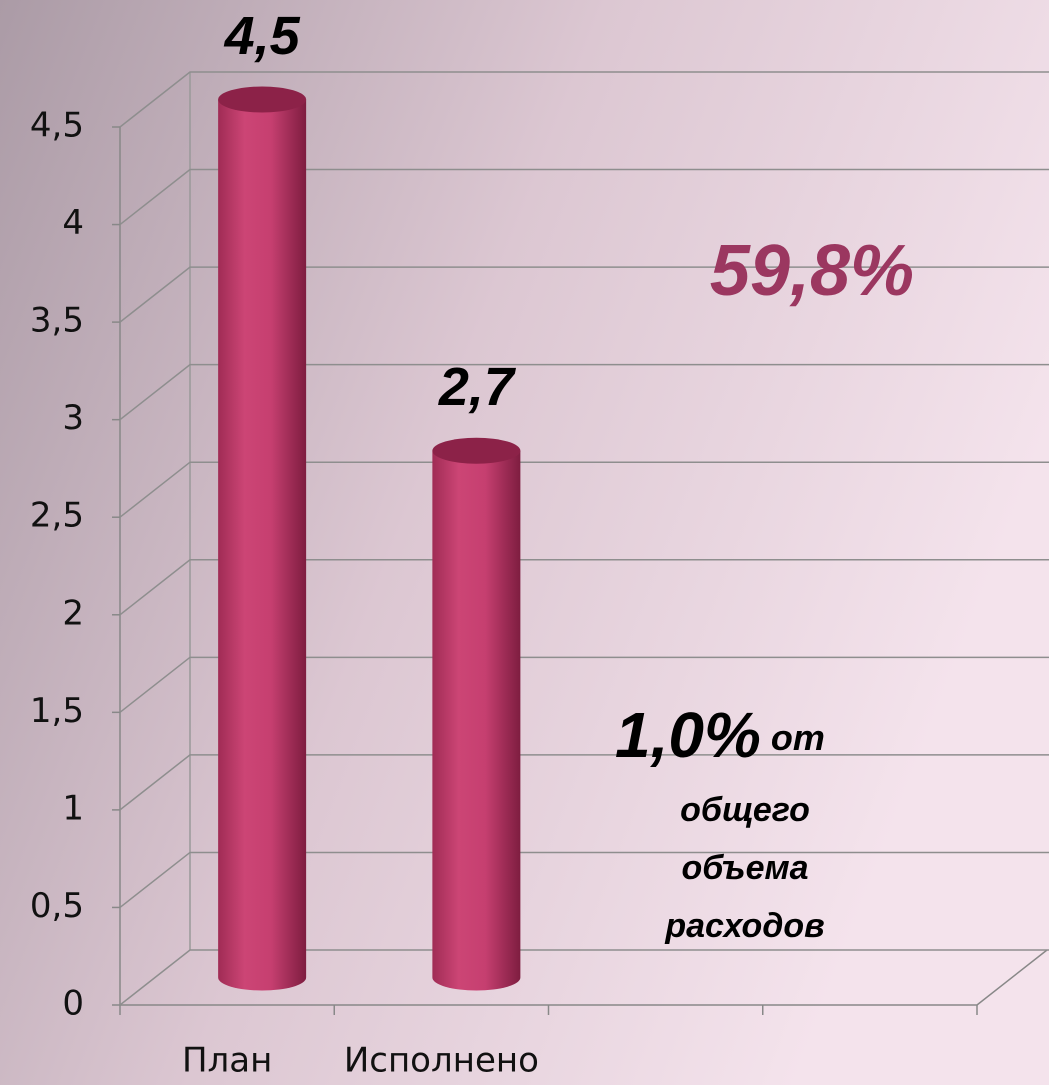 This screenshot has height=1085, width=1049. I want to click on x-tick-label: Исполнено, so click(441, 1061).